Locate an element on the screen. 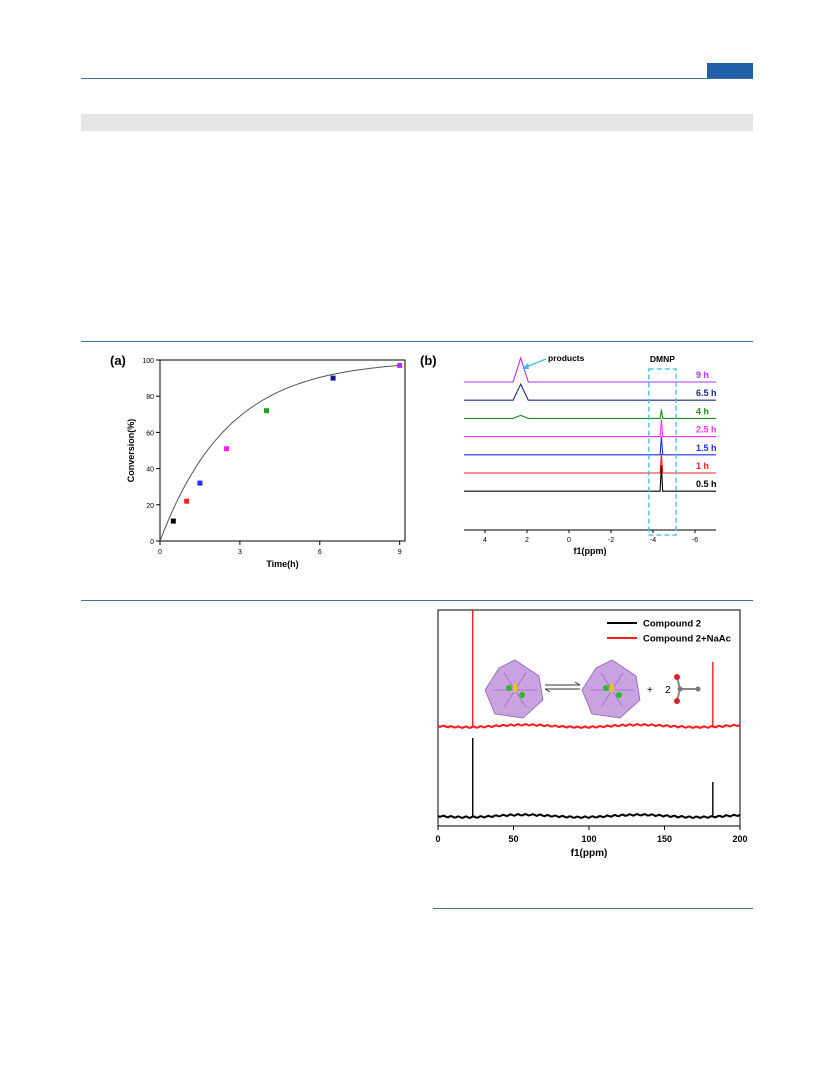  series-label: 1.5 h is located at coordinates (706, 448).